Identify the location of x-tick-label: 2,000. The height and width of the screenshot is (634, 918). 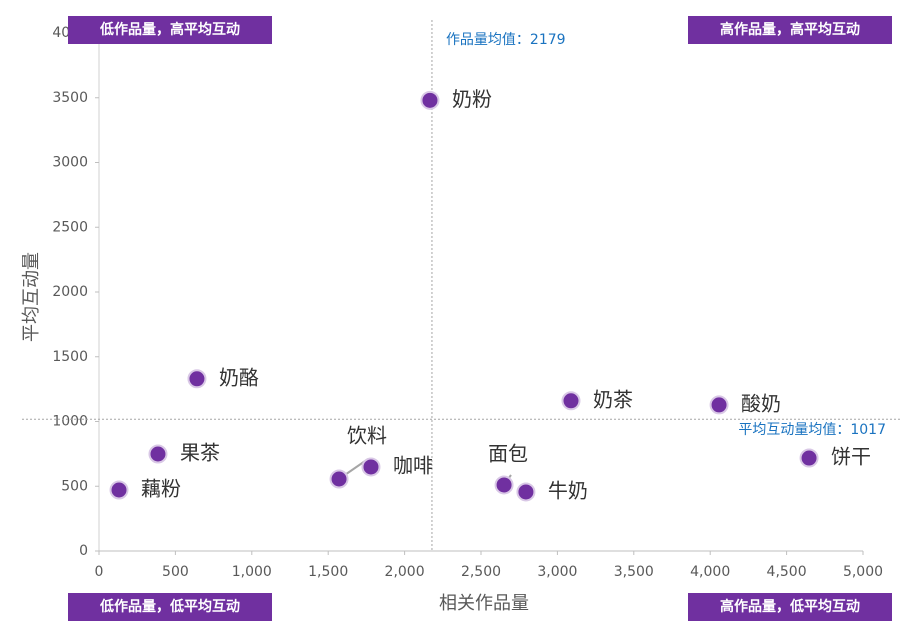
(405, 572).